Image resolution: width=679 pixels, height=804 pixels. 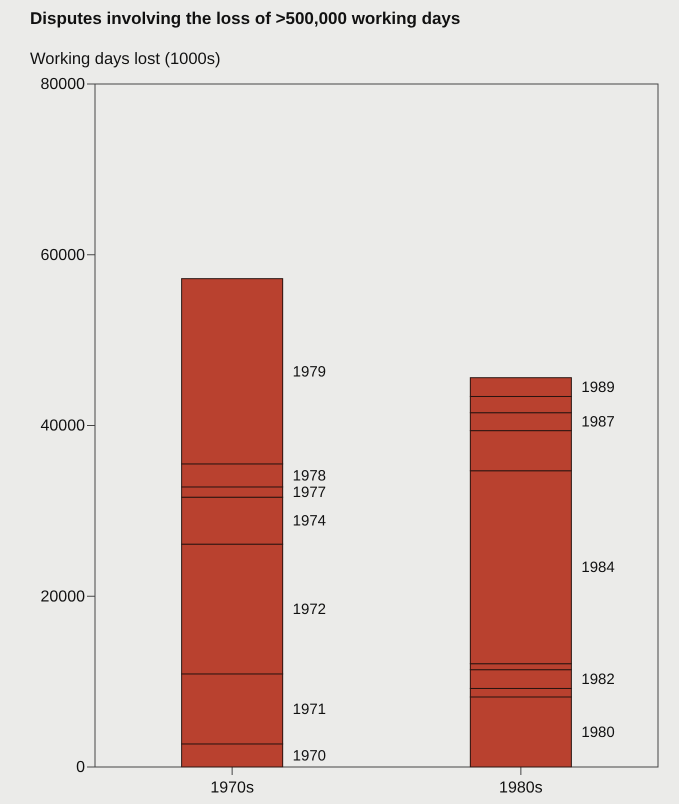 What do you see at coordinates (309, 493) in the screenshot?
I see `series-label: 1977` at bounding box center [309, 493].